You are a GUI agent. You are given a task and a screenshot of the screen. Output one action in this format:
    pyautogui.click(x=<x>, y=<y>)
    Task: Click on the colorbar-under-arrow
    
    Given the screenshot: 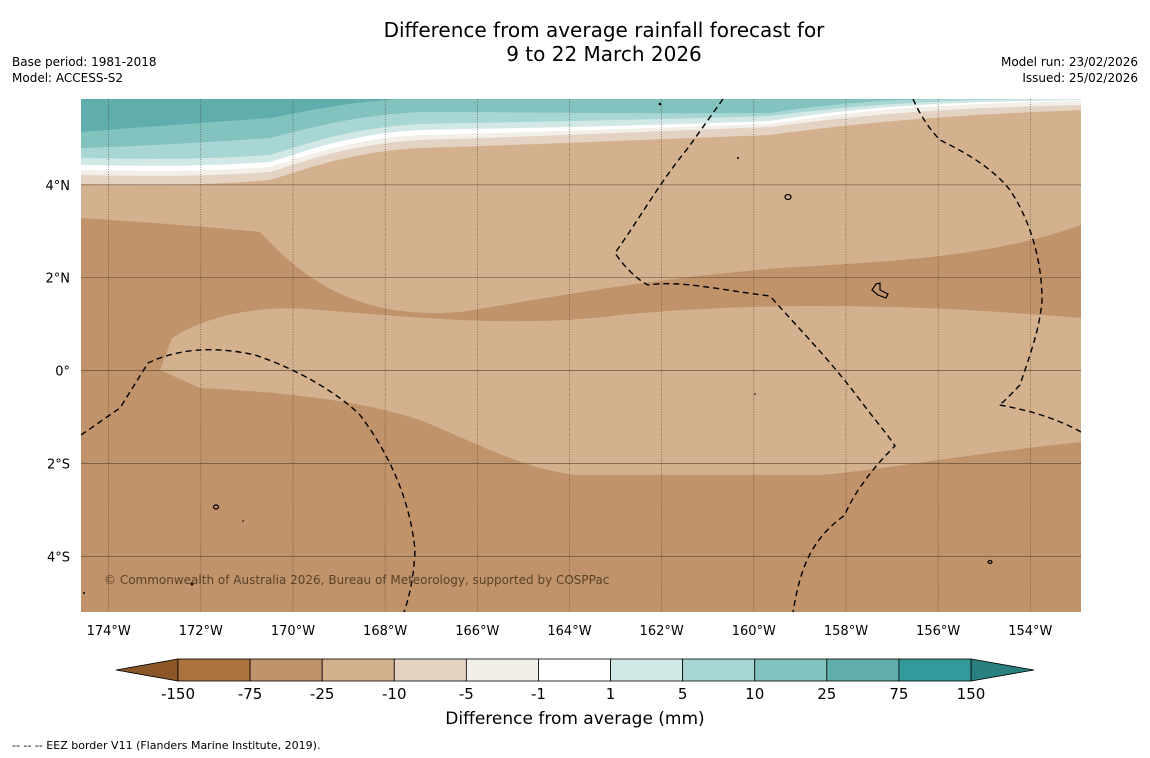 What is the action you would take?
    pyautogui.click(x=147, y=670)
    